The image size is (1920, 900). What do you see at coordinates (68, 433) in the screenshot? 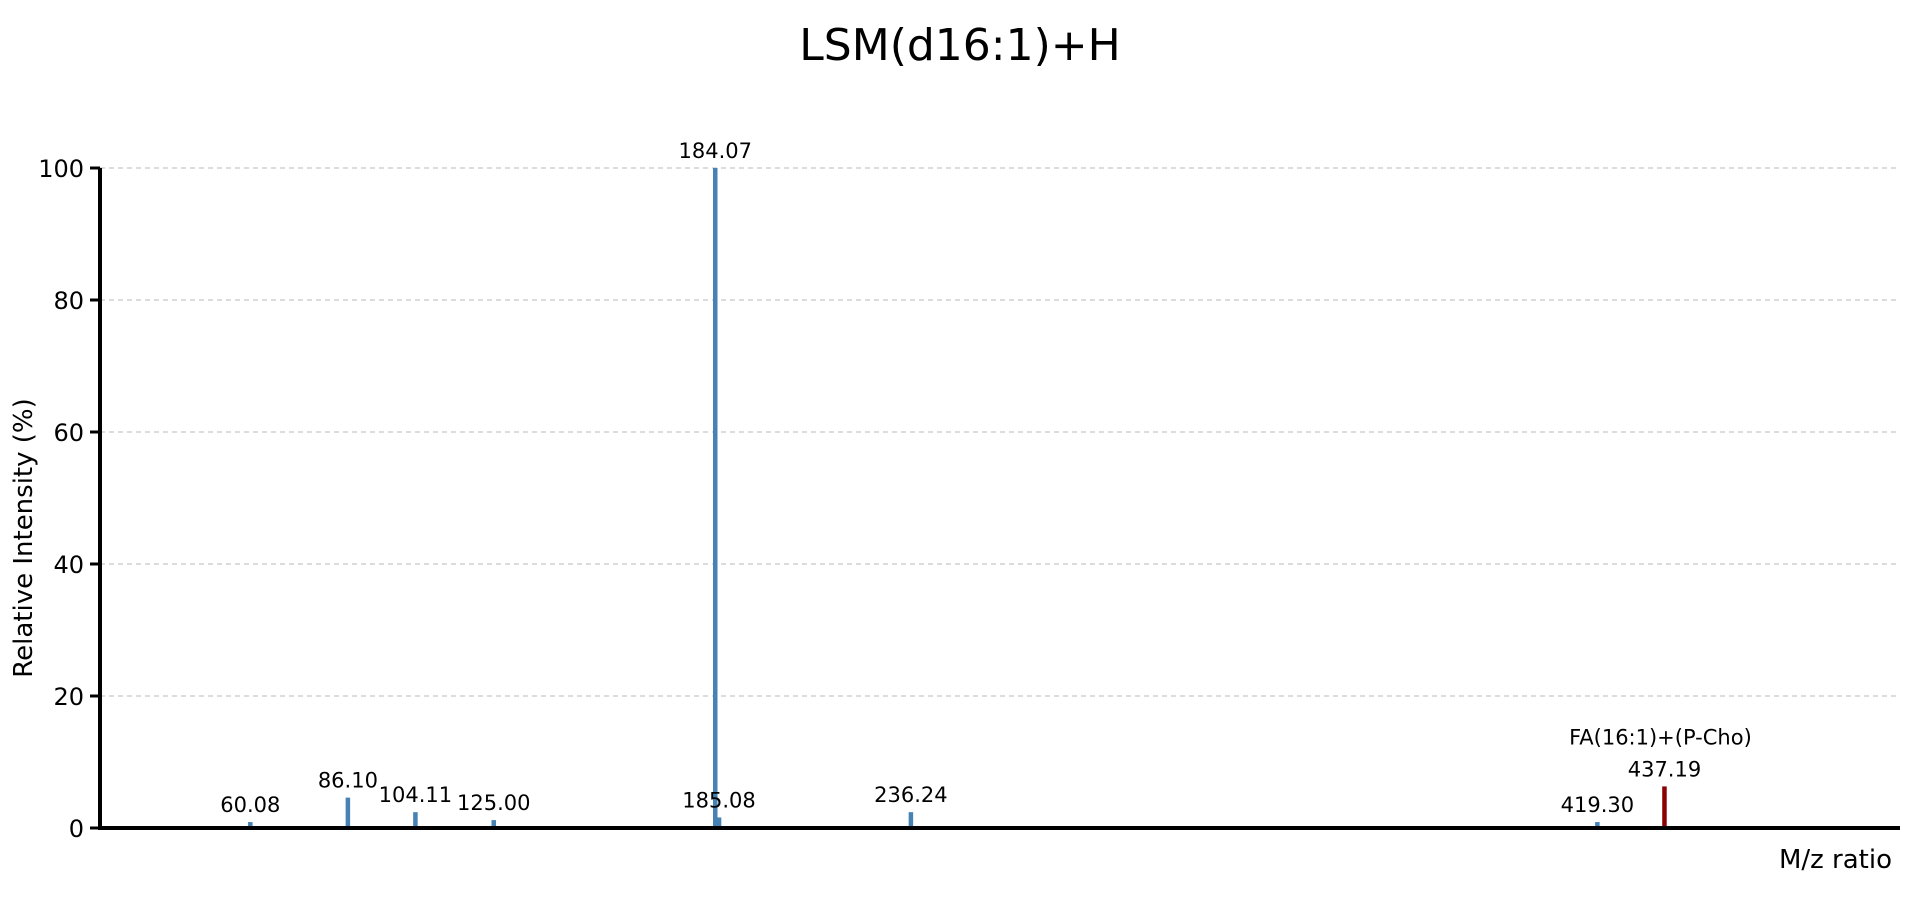
I see `y-tick-label-60: 60` at bounding box center [68, 433].